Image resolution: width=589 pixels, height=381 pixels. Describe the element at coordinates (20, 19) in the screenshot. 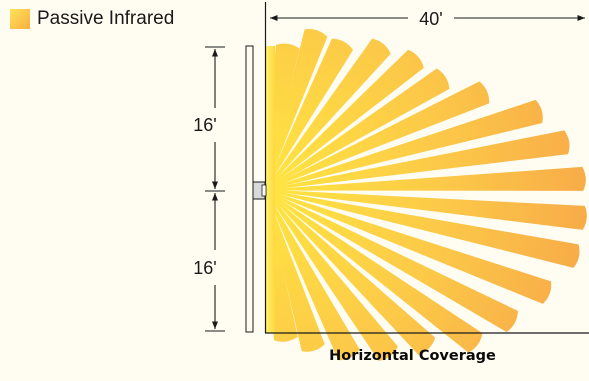

I see `legend-swatch-icon` at that location.